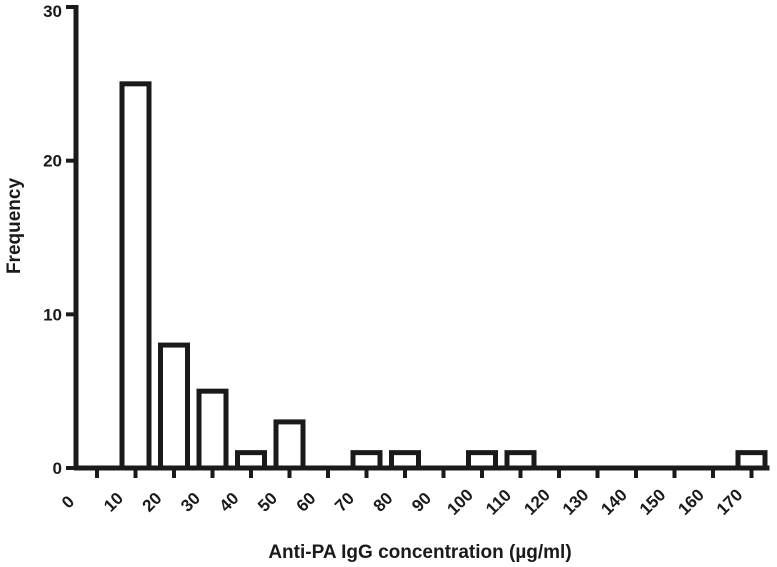  I want to click on x-tick-label: 160, so click(690, 501).